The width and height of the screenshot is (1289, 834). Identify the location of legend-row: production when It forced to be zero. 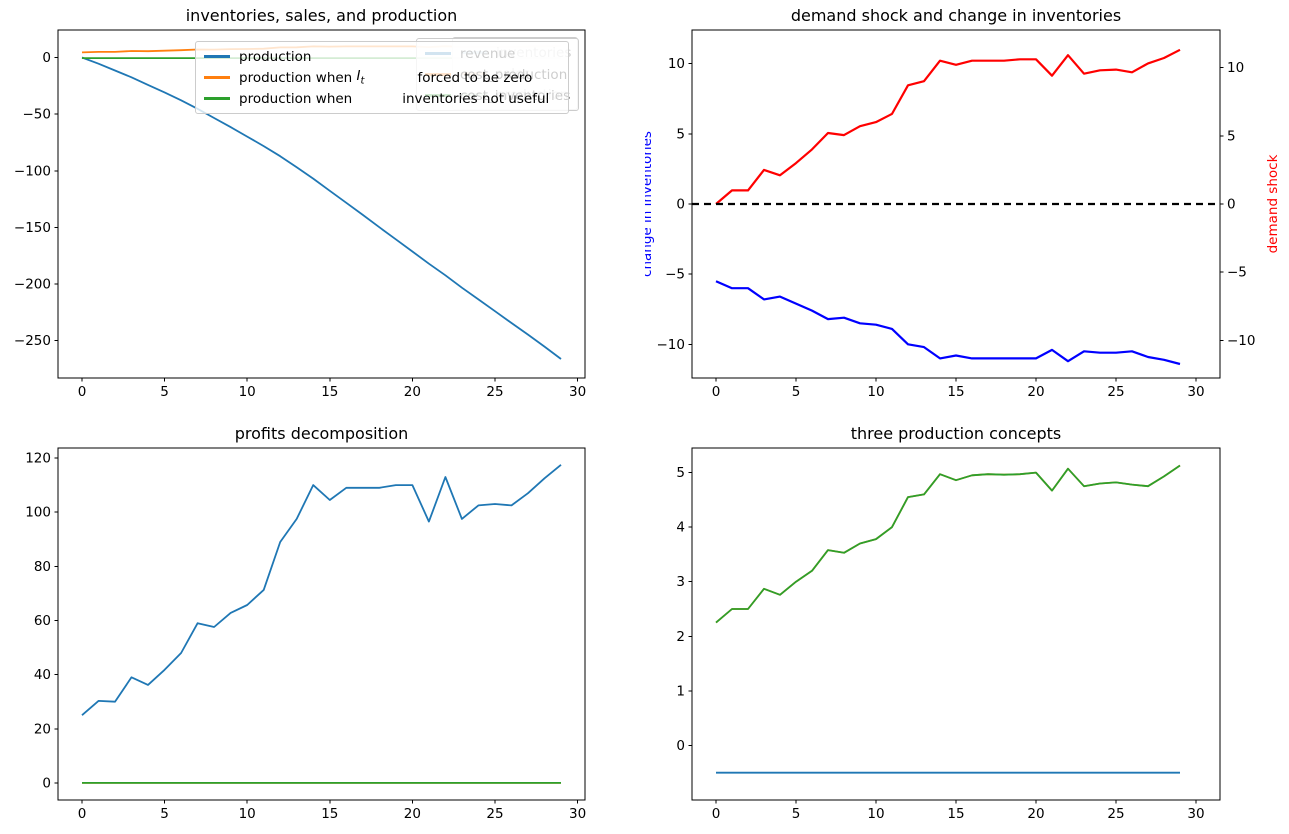
(382, 77).